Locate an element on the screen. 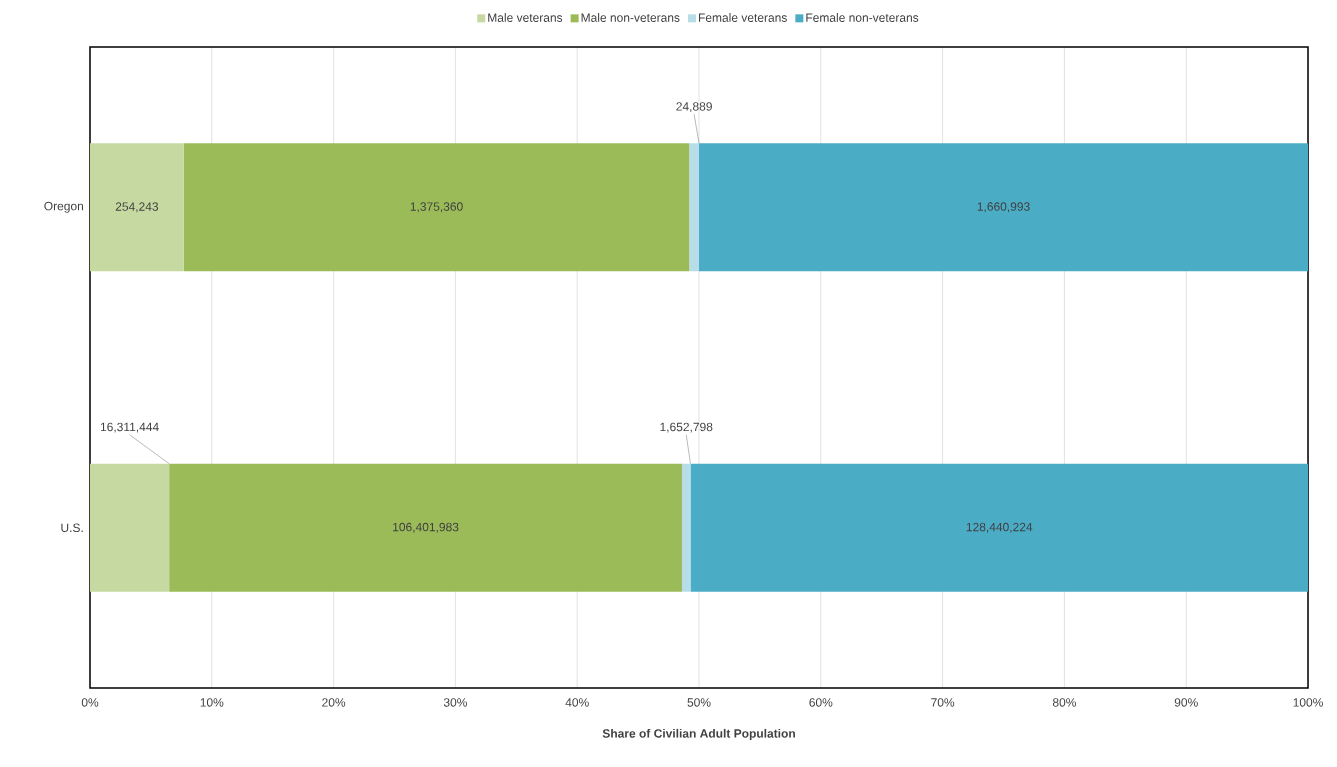 The width and height of the screenshot is (1337, 767). annotation: 106,401,983 is located at coordinates (426, 527).